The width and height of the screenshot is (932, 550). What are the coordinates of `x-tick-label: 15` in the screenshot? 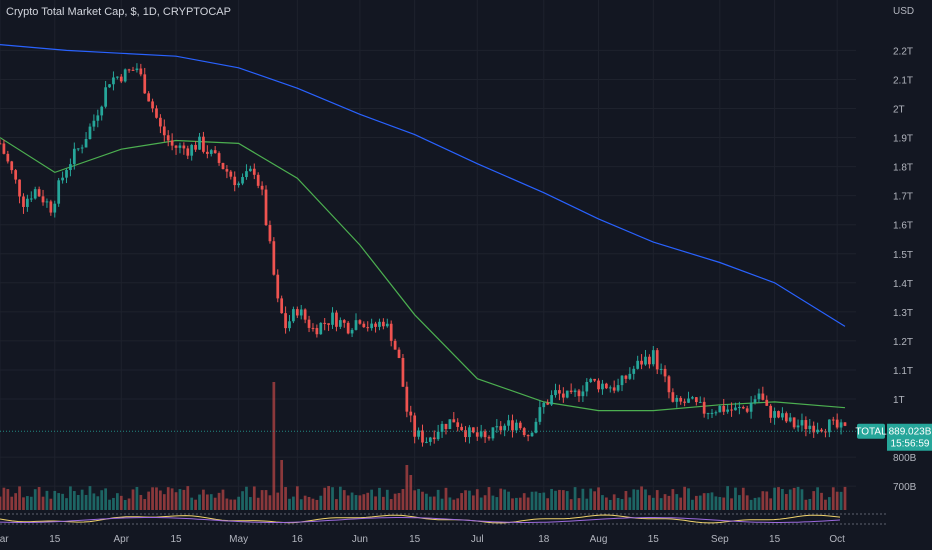 It's located at (176, 539).